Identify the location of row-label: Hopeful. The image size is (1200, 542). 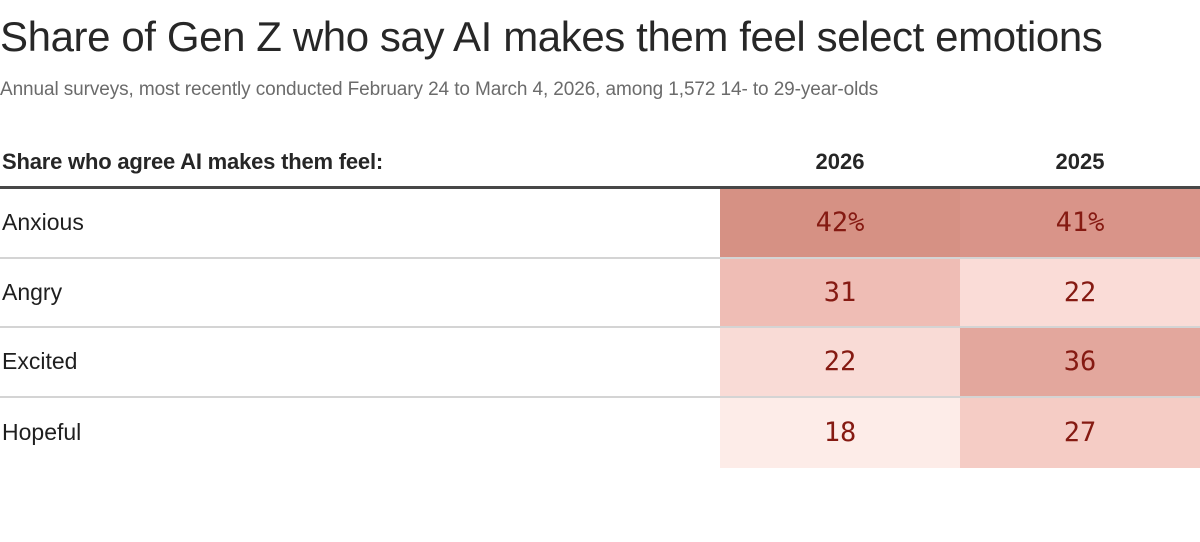
(360, 432).